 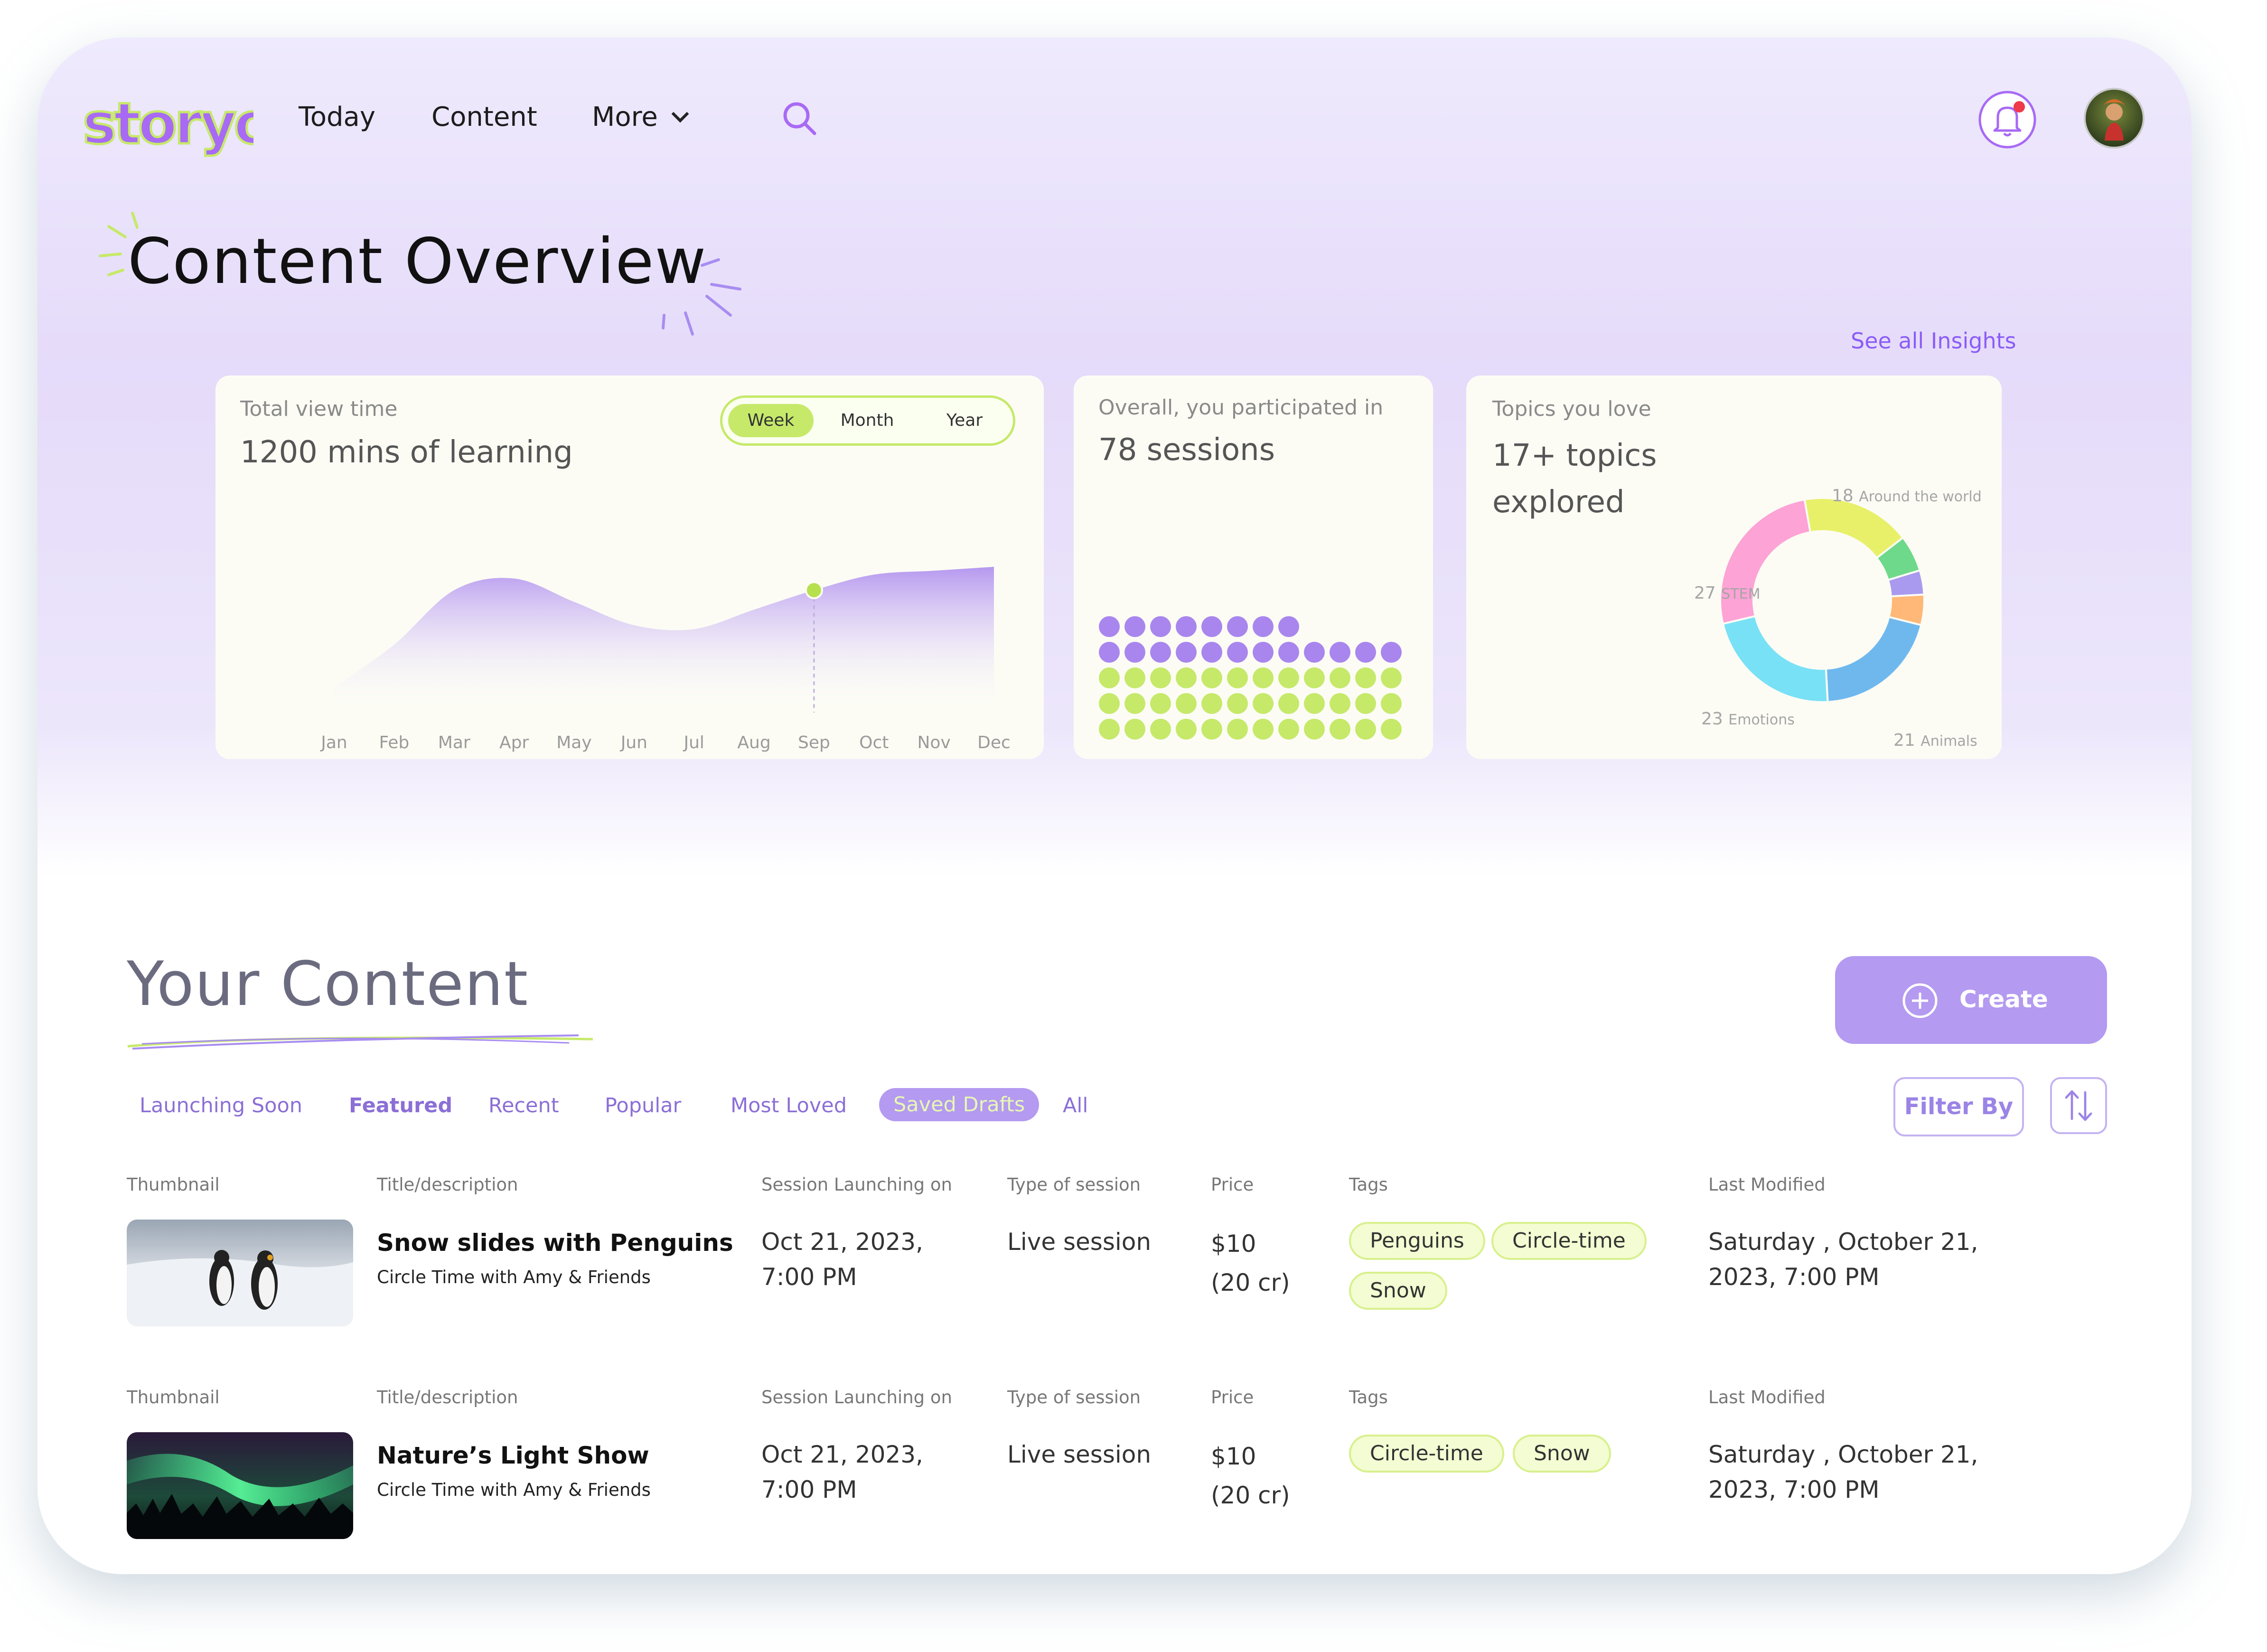 What do you see at coordinates (633, 742) in the screenshot?
I see `x-tick-label: Jun` at bounding box center [633, 742].